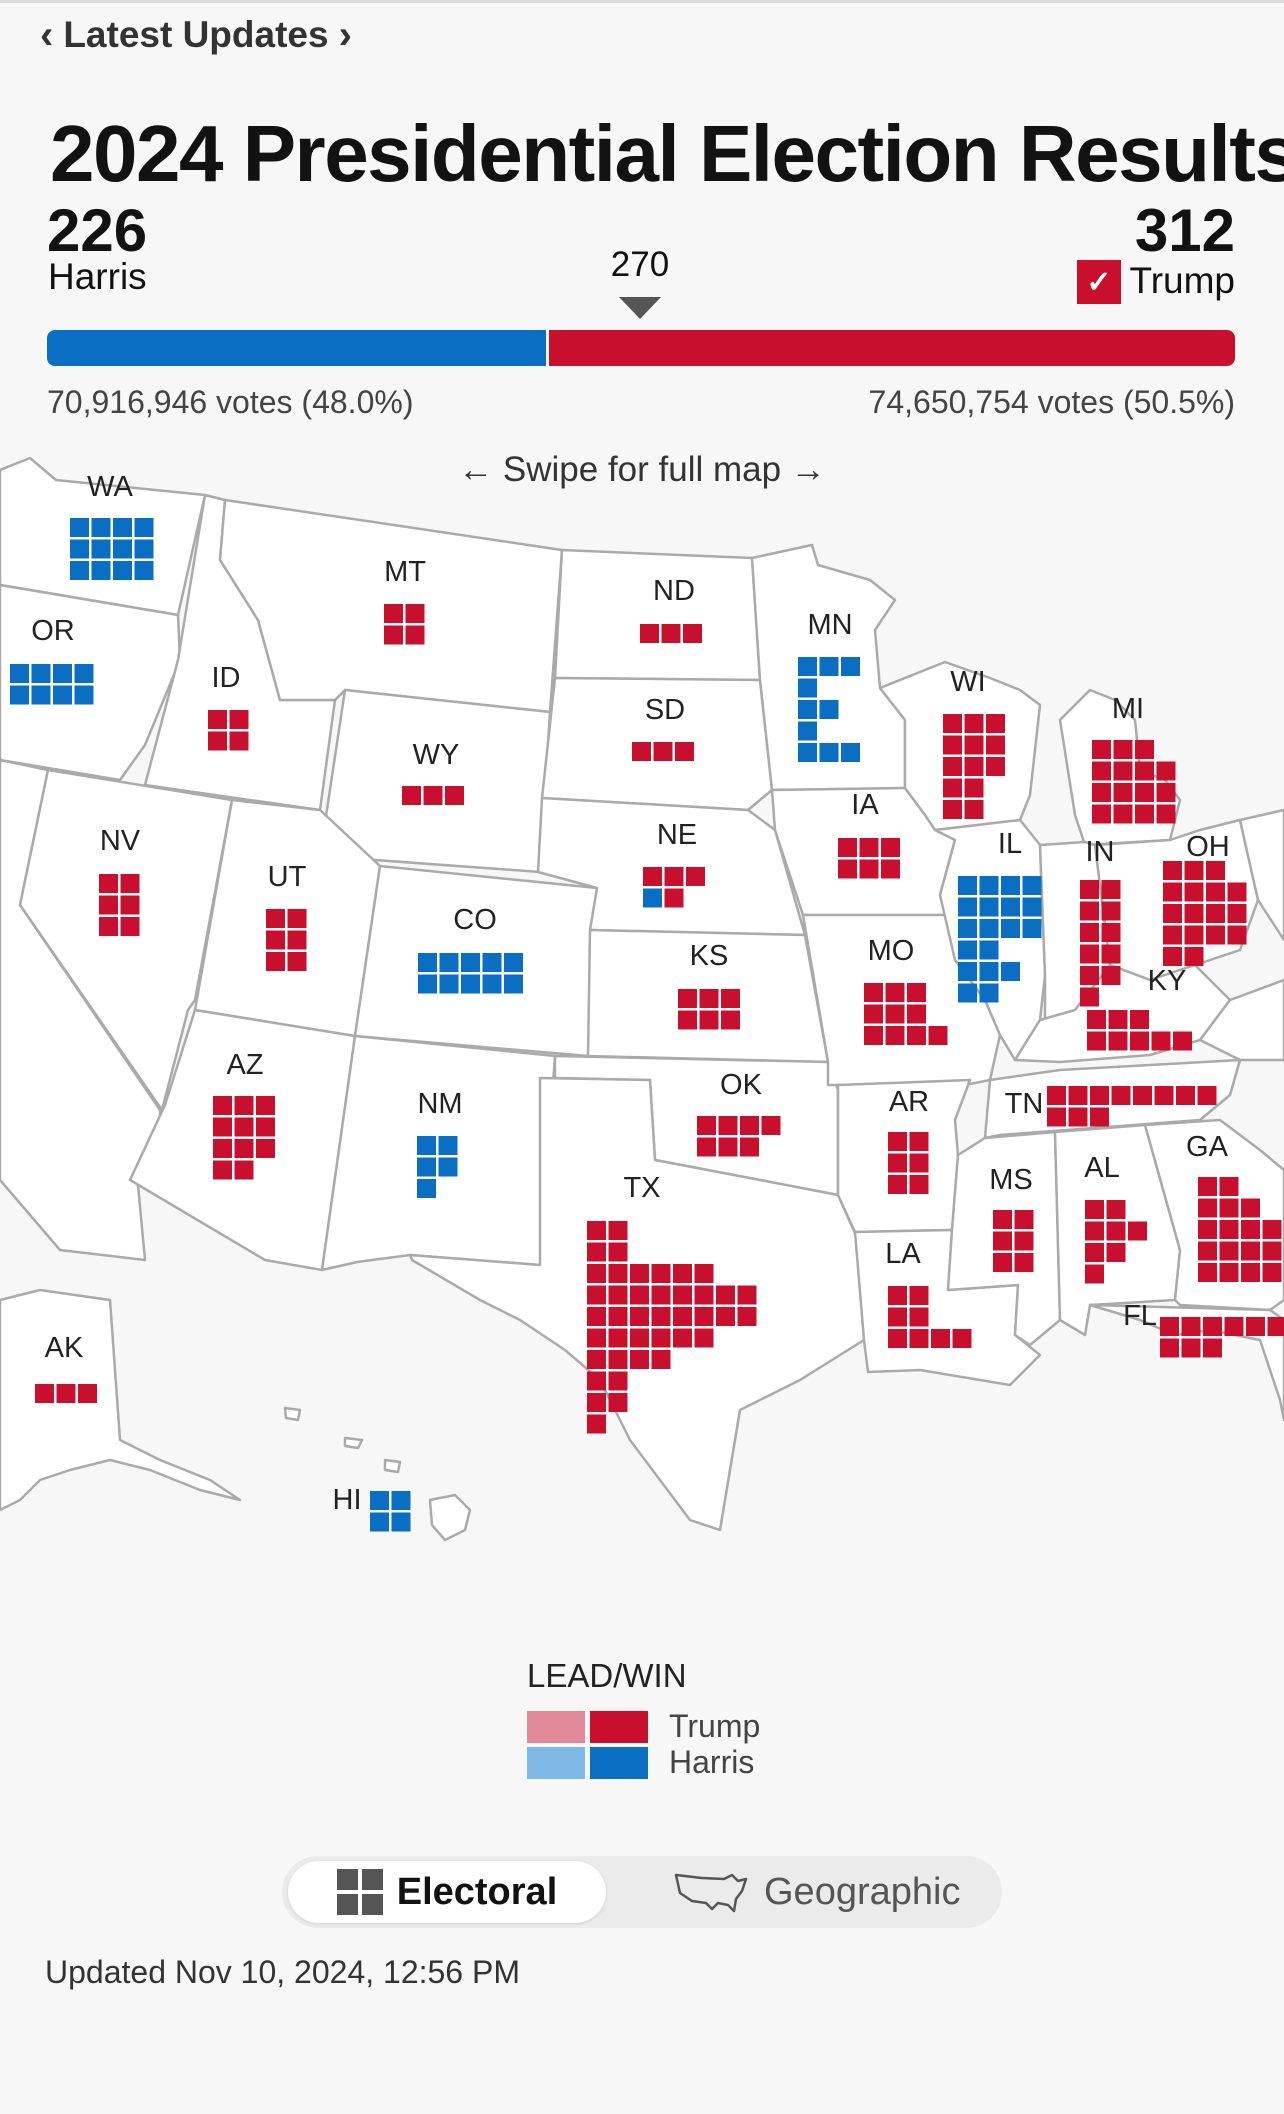 The width and height of the screenshot is (1284, 2114). Describe the element at coordinates (130, 905) in the screenshot. I see `ev-tile-nv` at that location.